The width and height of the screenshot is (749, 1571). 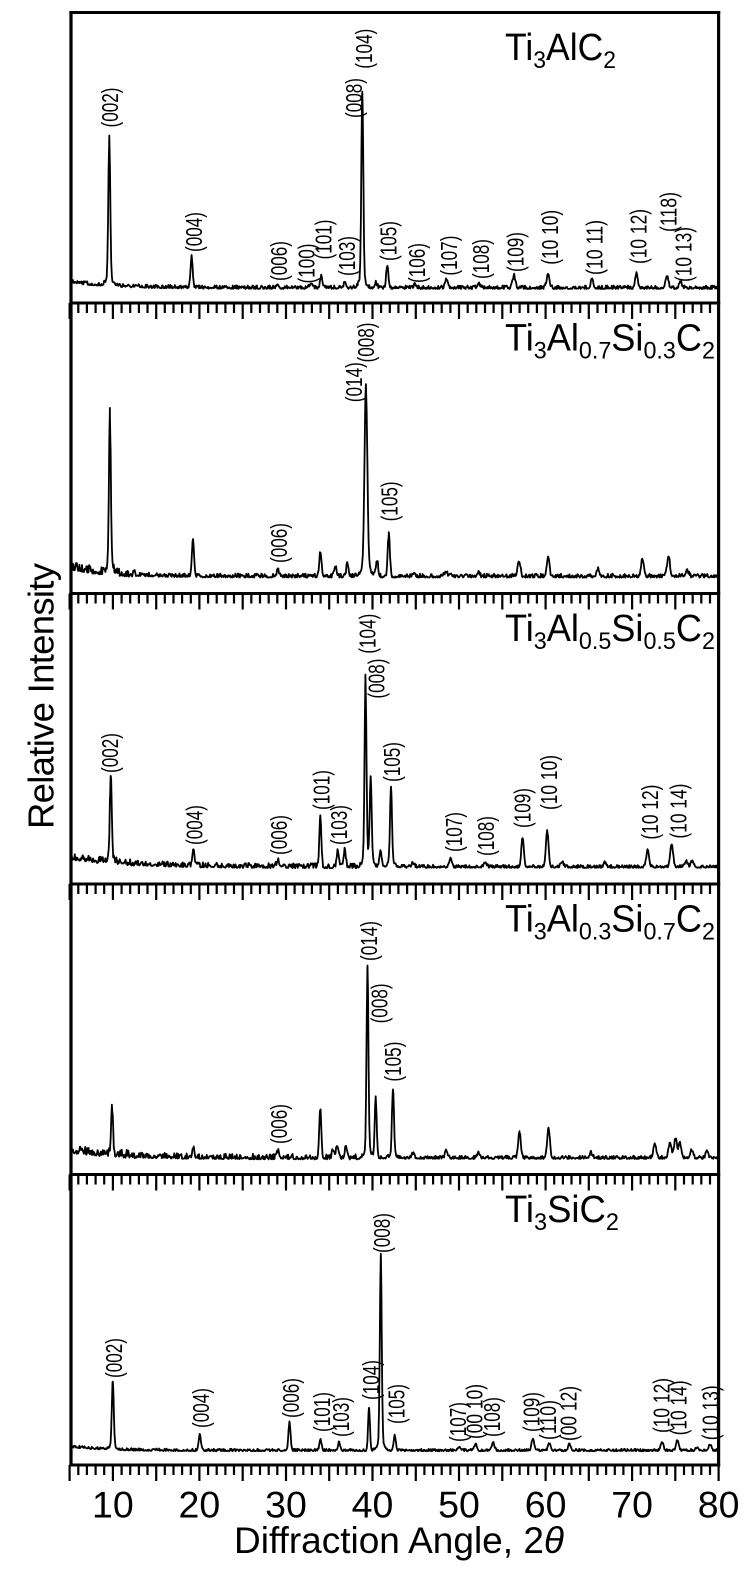 What do you see at coordinates (417, 263) in the screenshot?
I see `svg-text: (106)` at bounding box center [417, 263].